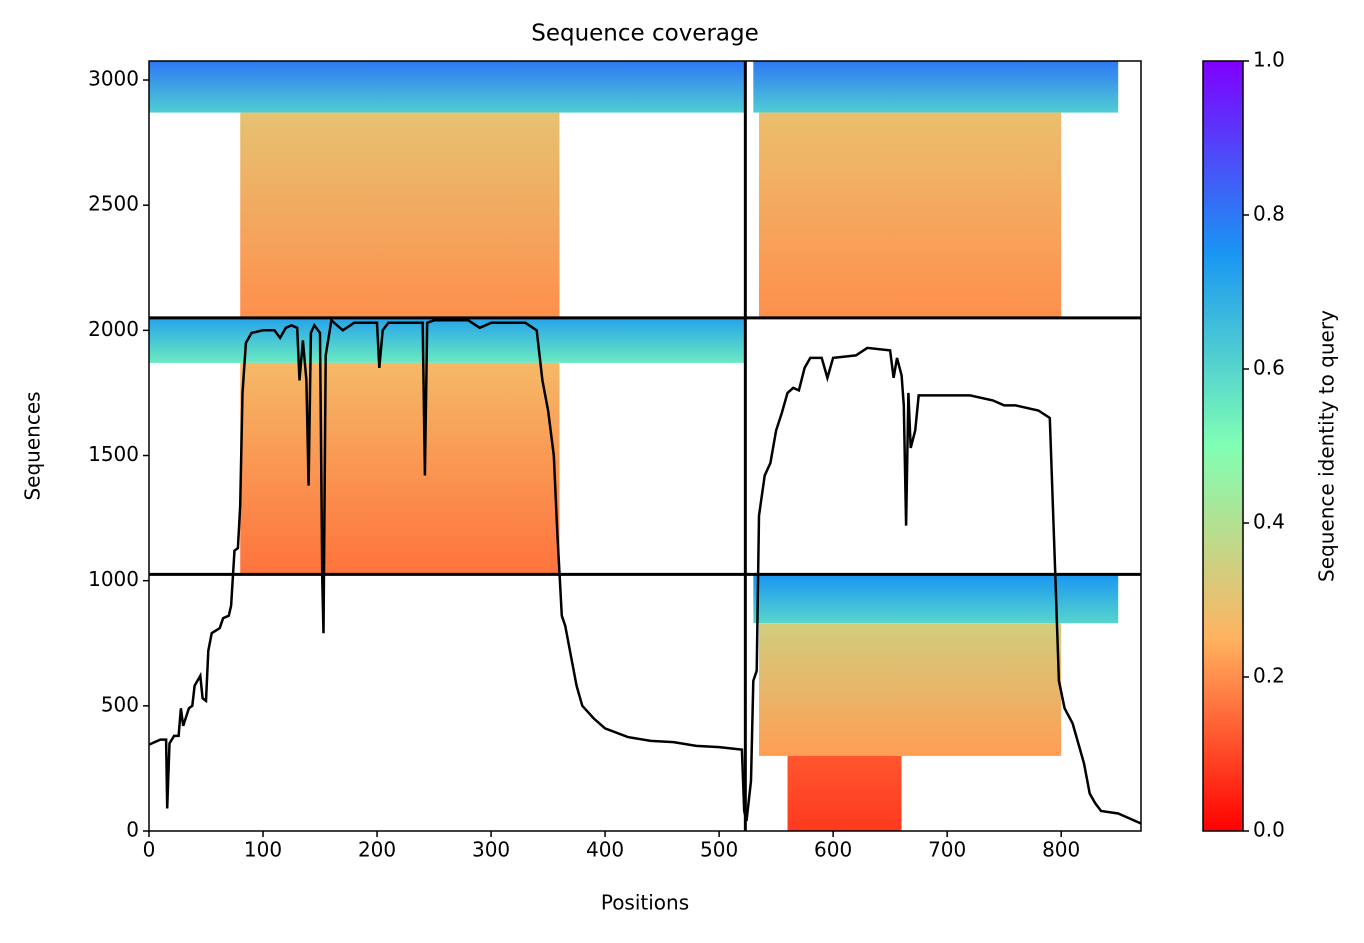  Describe the element at coordinates (33, 445) in the screenshot. I see `y-axis-label: Sequences` at that location.